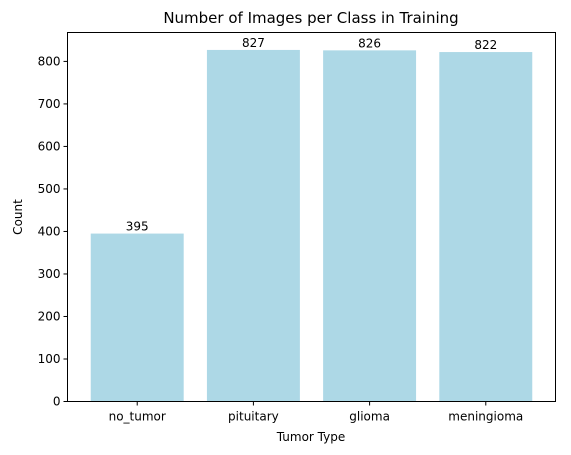 This screenshot has width=571, height=455. What do you see at coordinates (49, 189) in the screenshot?
I see `y-tick-label: 500` at bounding box center [49, 189].